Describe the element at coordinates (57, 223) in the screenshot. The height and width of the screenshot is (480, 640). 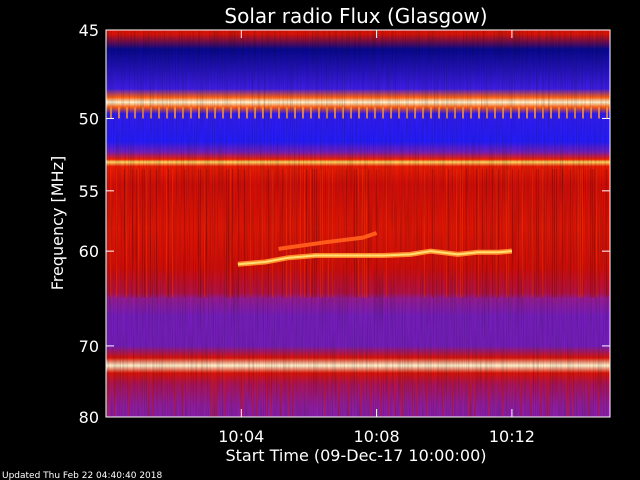
I see `y-axis-label: Frequency [MHz]` at that location.